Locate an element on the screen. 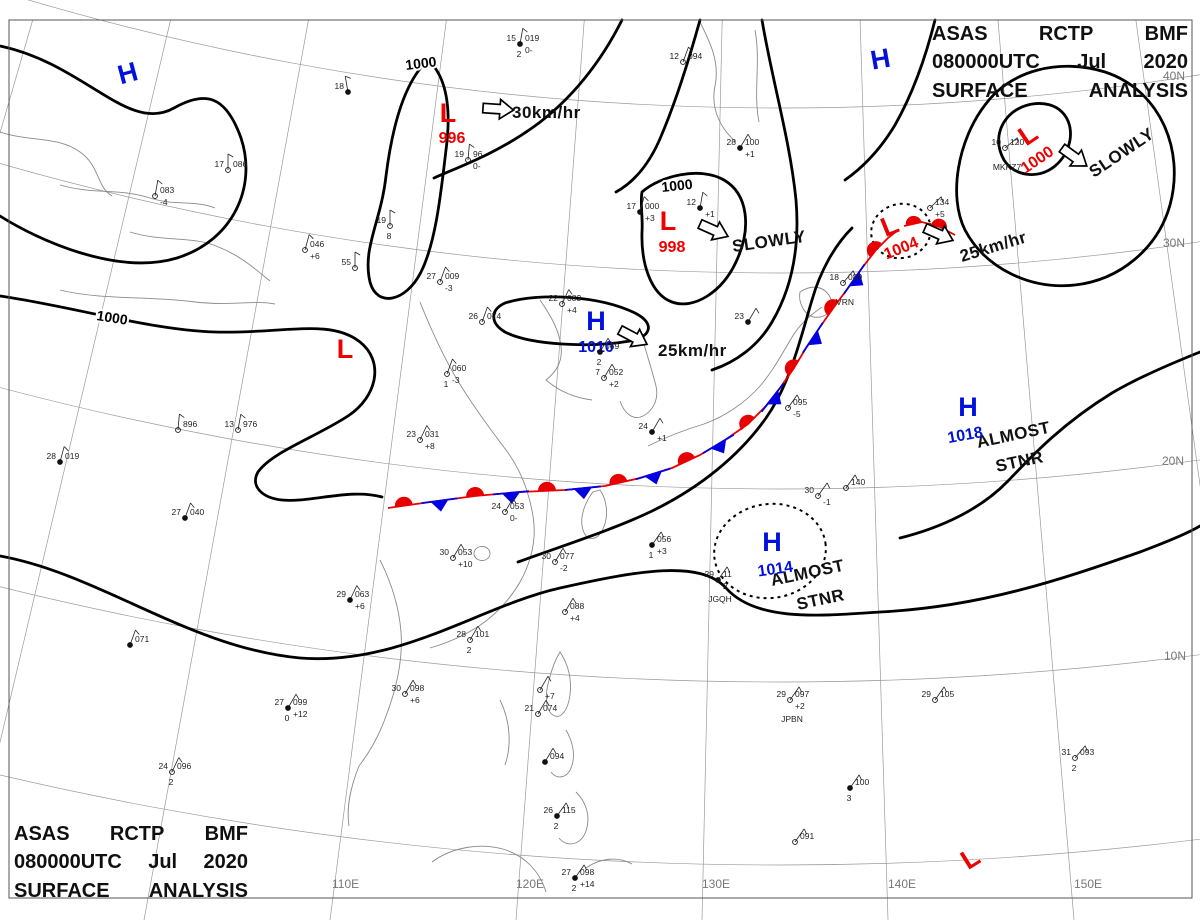 The image size is (1200, 920). station-tendency: +8 is located at coordinates (430, 446).